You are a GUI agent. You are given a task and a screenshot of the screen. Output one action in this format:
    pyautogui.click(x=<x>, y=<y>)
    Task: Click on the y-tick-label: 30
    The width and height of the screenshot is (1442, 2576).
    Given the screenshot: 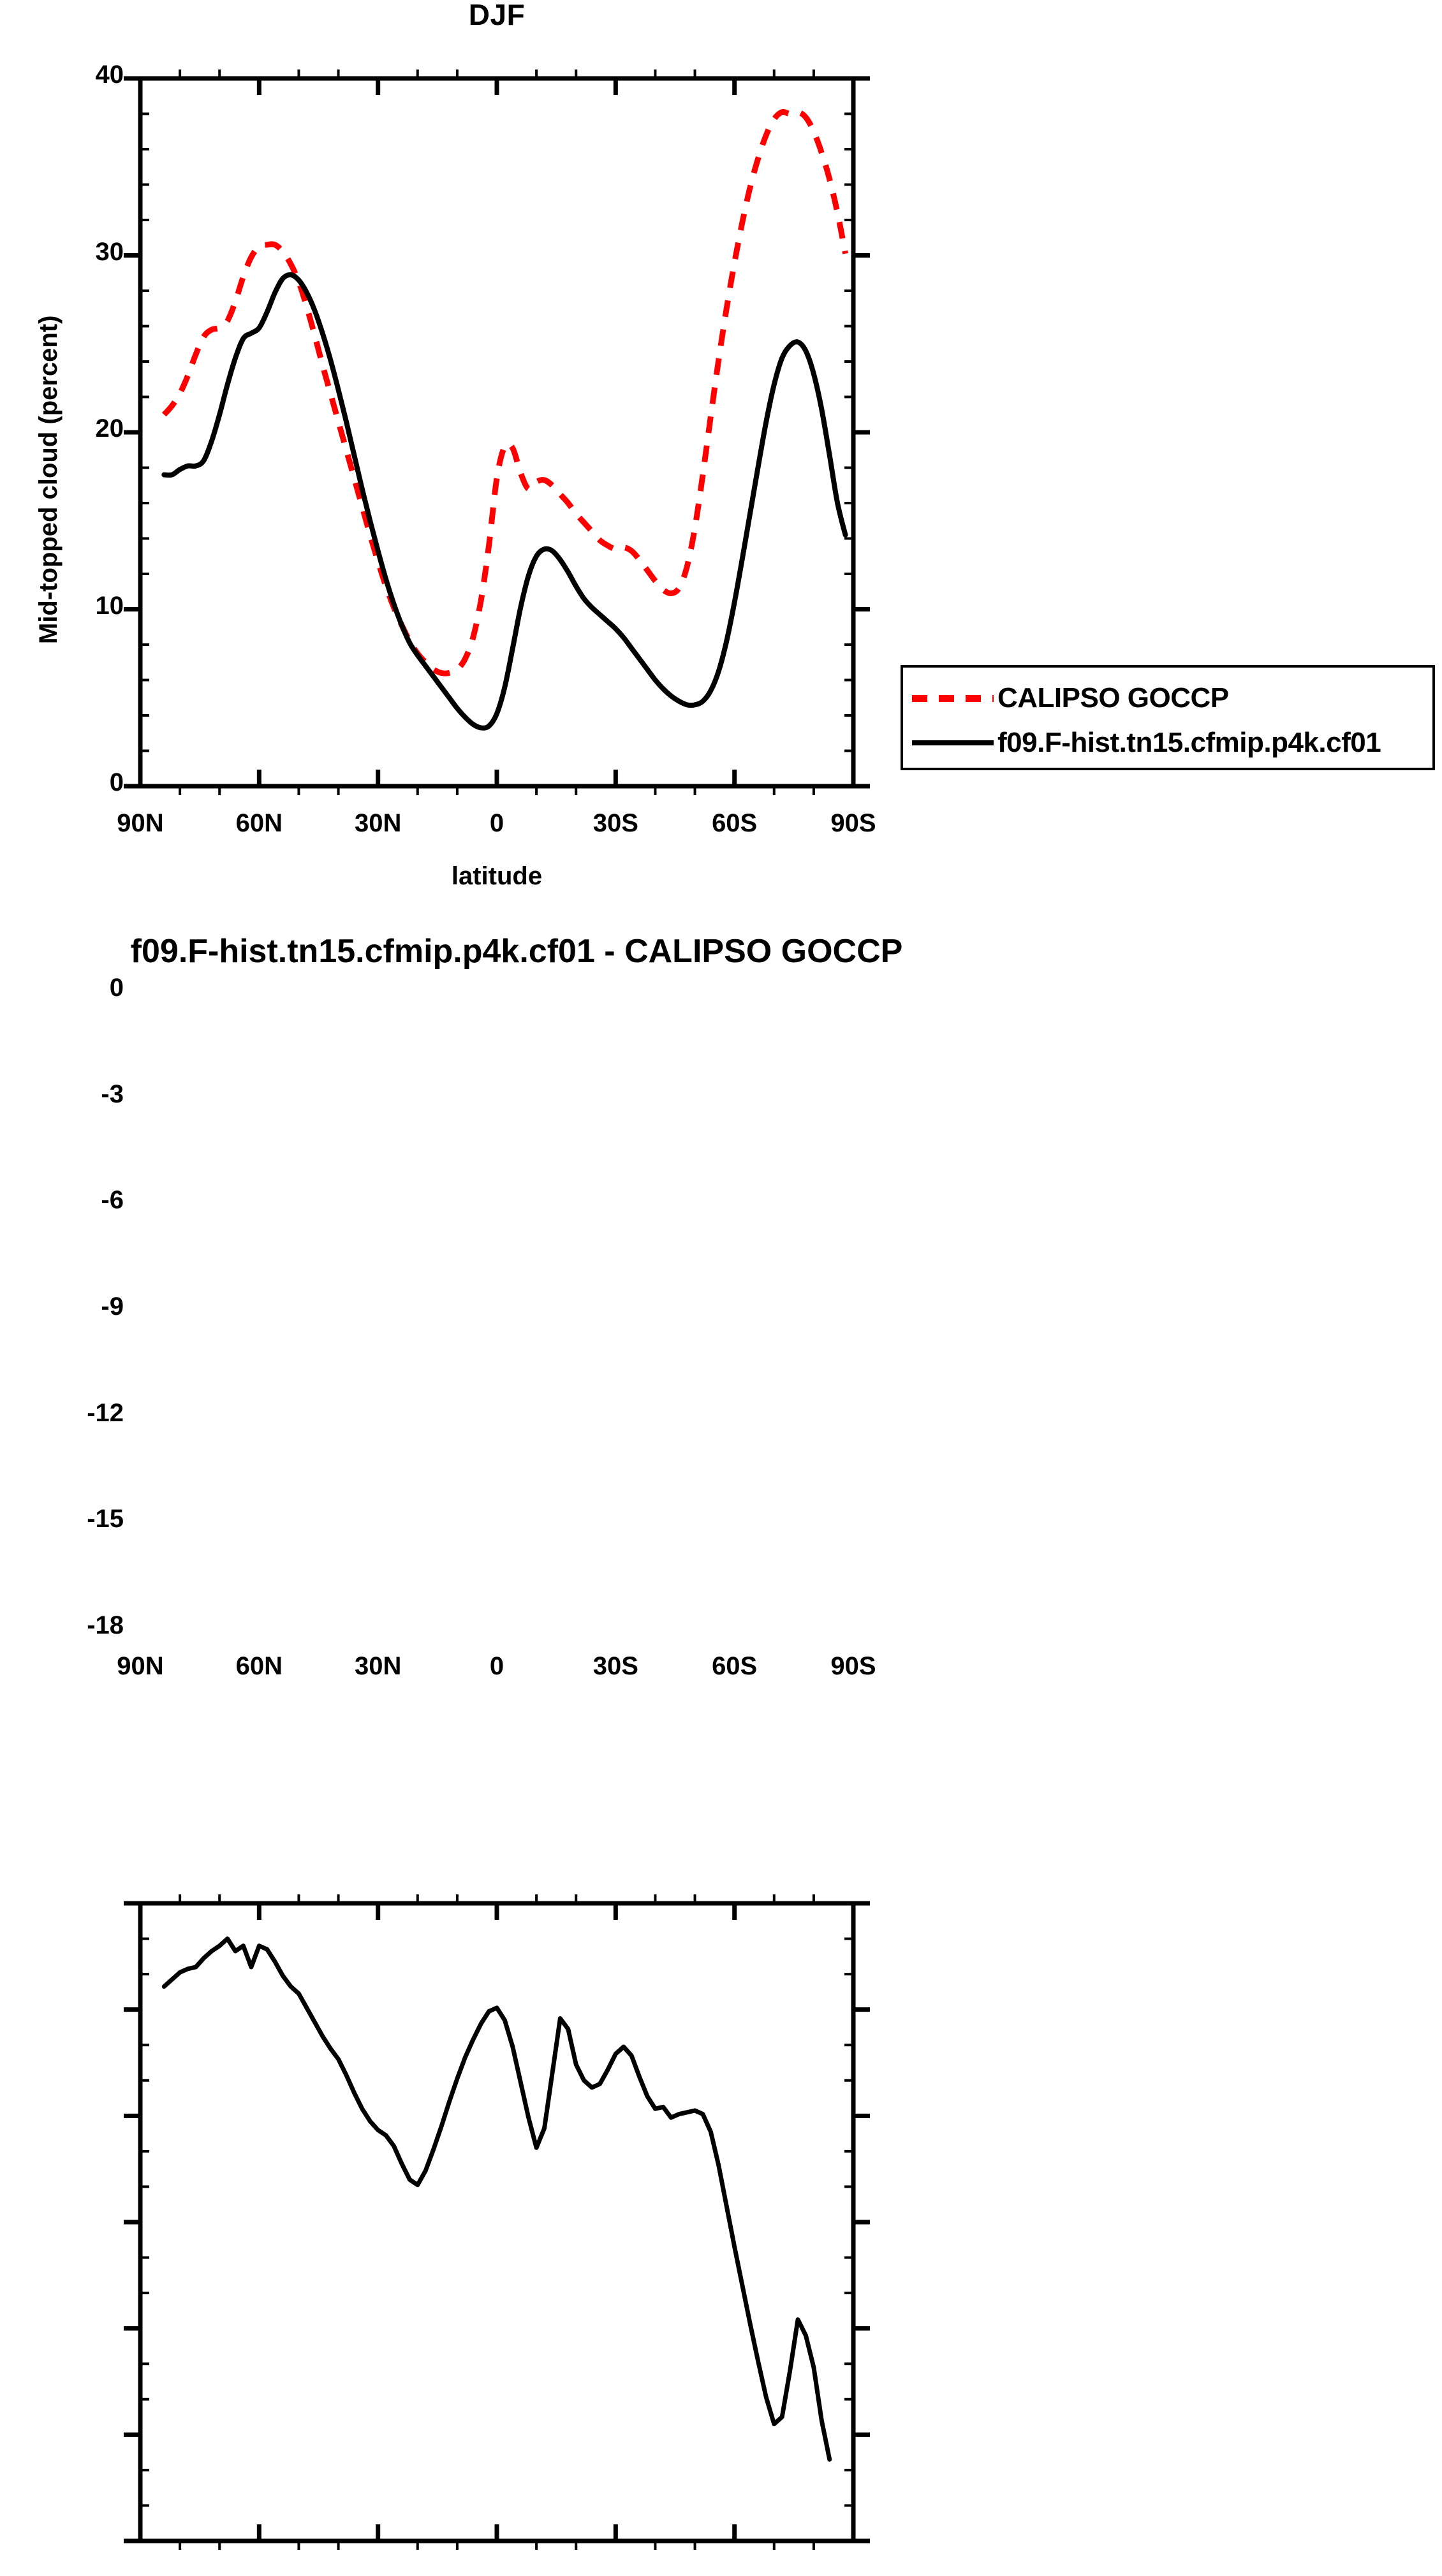 What is the action you would take?
    pyautogui.click(x=109, y=251)
    